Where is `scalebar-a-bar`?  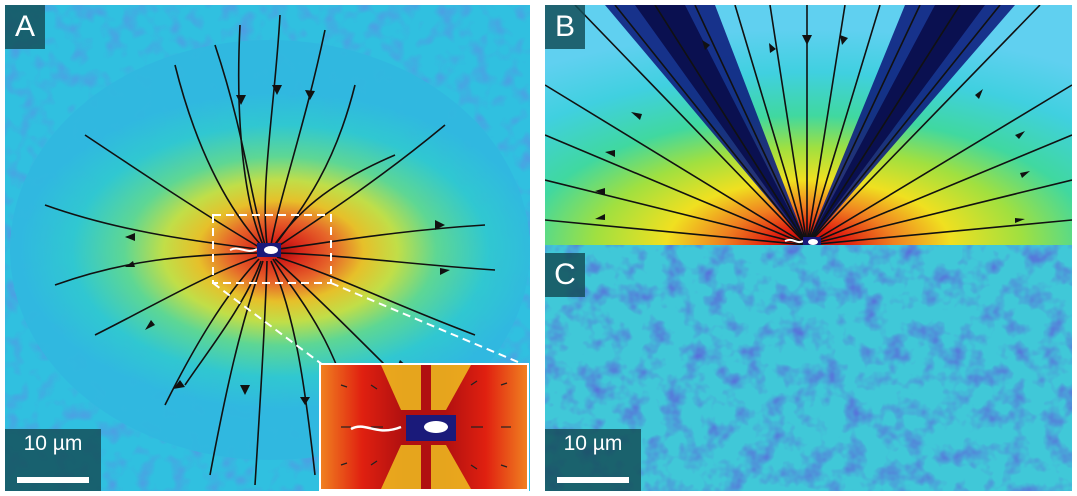 scalebar-a-bar is located at coordinates (53, 480).